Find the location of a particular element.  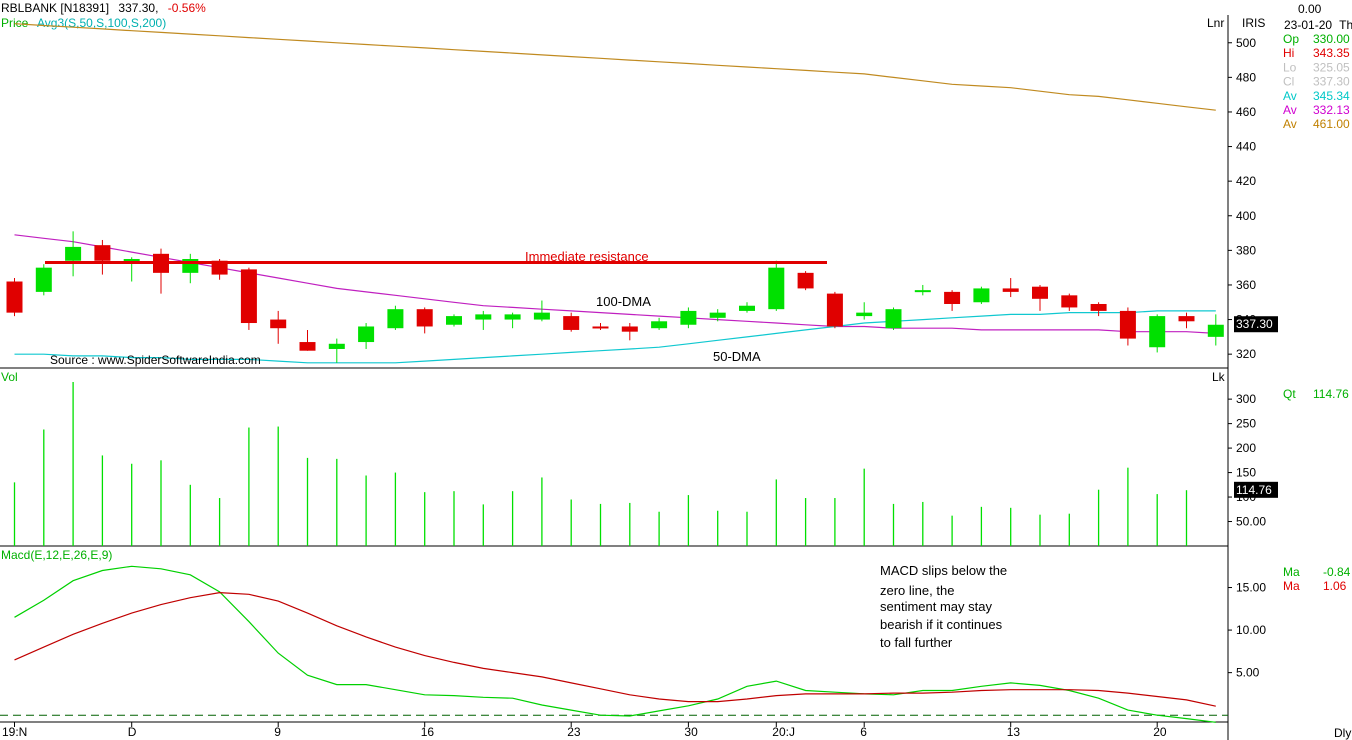

info-row-label: Hi is located at coordinates (1288, 53).